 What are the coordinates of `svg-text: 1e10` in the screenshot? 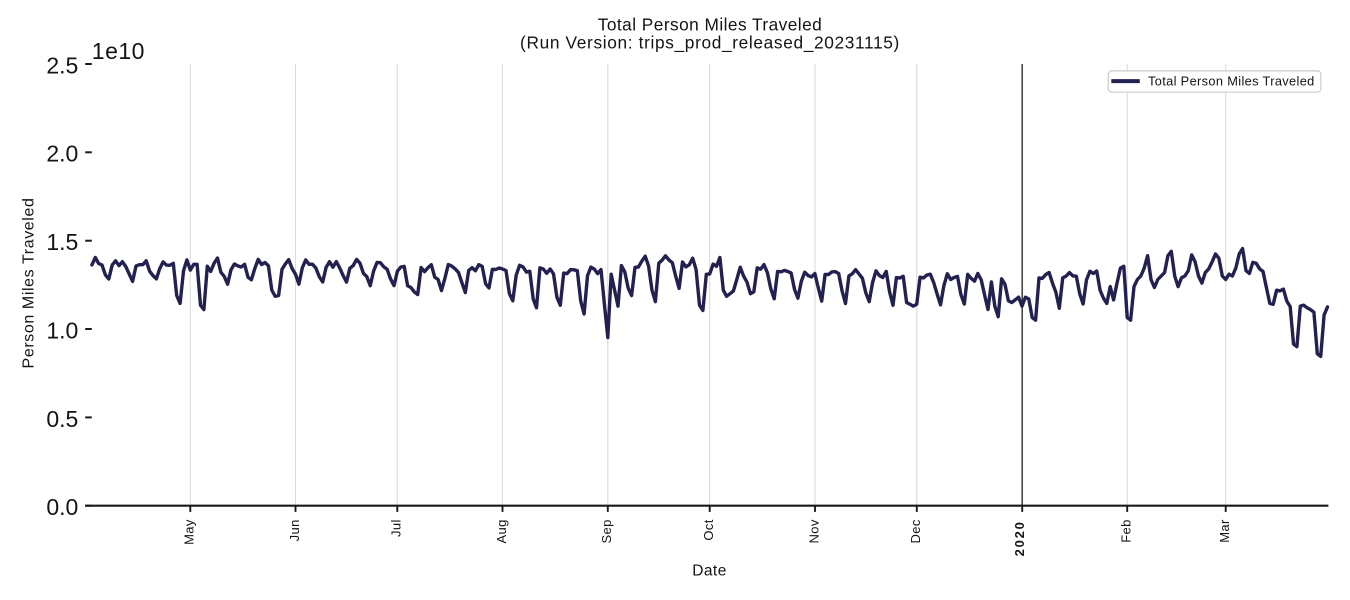 It's located at (118, 51).